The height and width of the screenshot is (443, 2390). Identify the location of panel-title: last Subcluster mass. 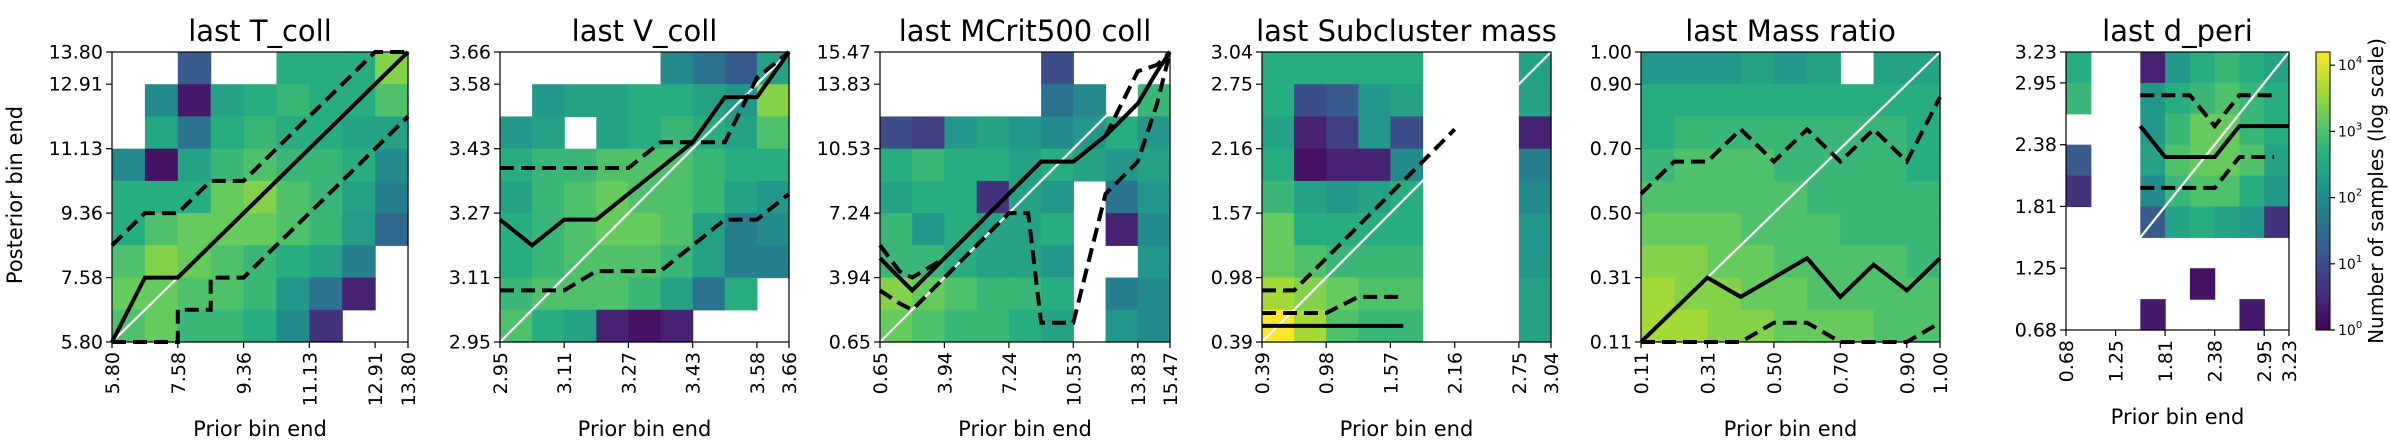
(1406, 31).